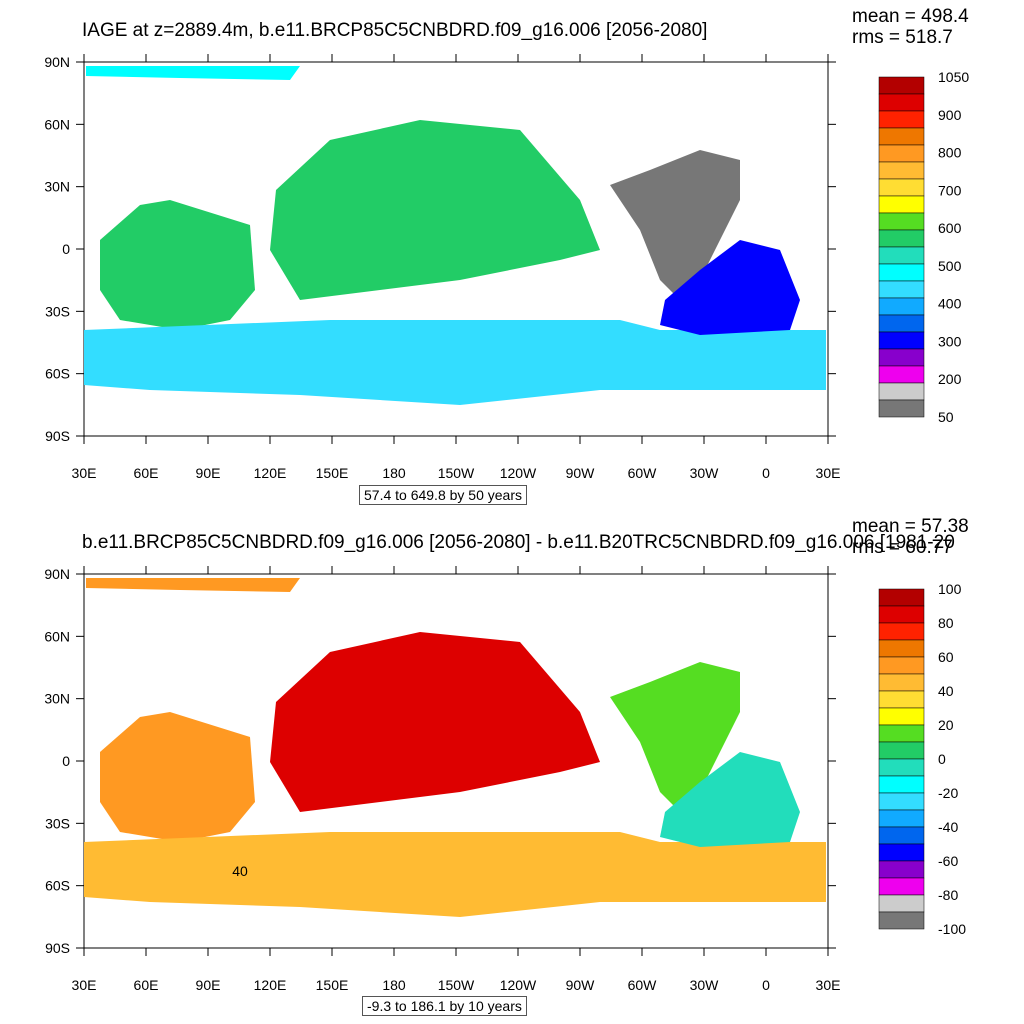 This screenshot has width=1024, height=1024. Describe the element at coordinates (443, 495) in the screenshot. I see `contour-range-note: 57.4 to 649.8 by 50 years` at that location.